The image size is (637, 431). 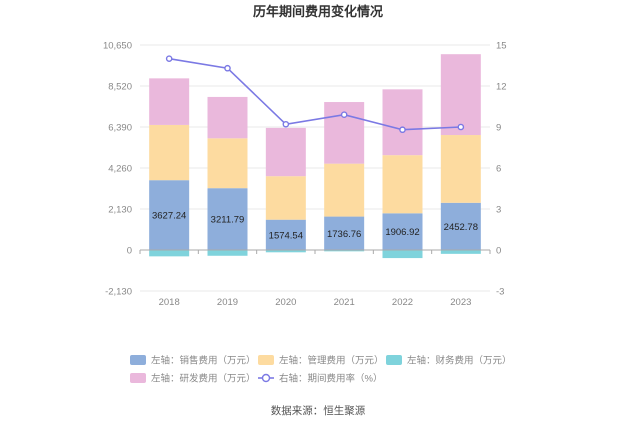 I want to click on sales-value-label: 2452.78, so click(x=461, y=227).